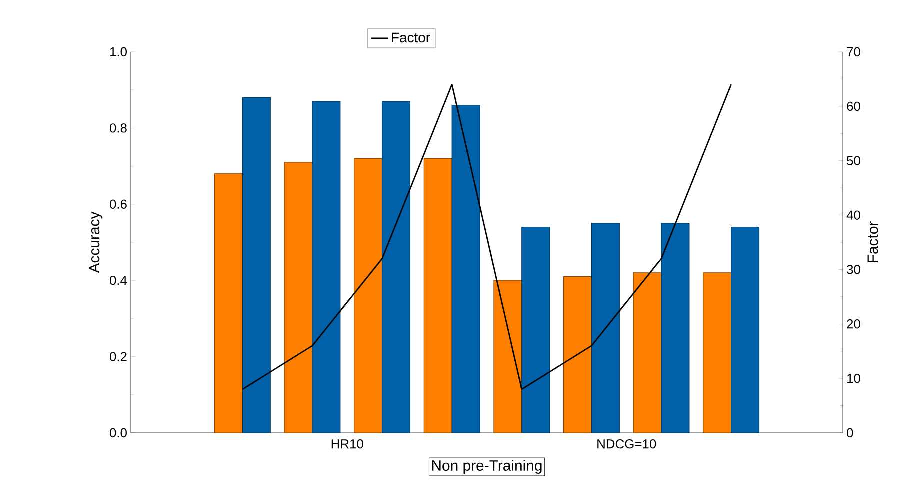 This screenshot has width=917, height=495. I want to click on y-axis-title: Accuracy, so click(96, 243).